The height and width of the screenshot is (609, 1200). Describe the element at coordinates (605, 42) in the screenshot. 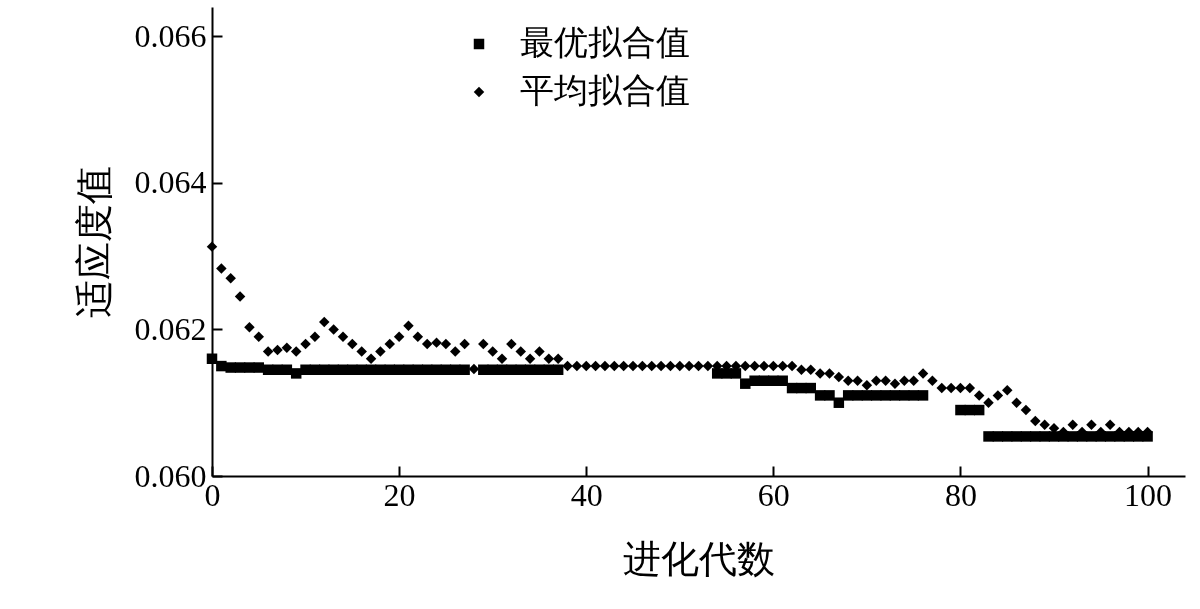

I see `legend-label: 最优拟合值` at that location.